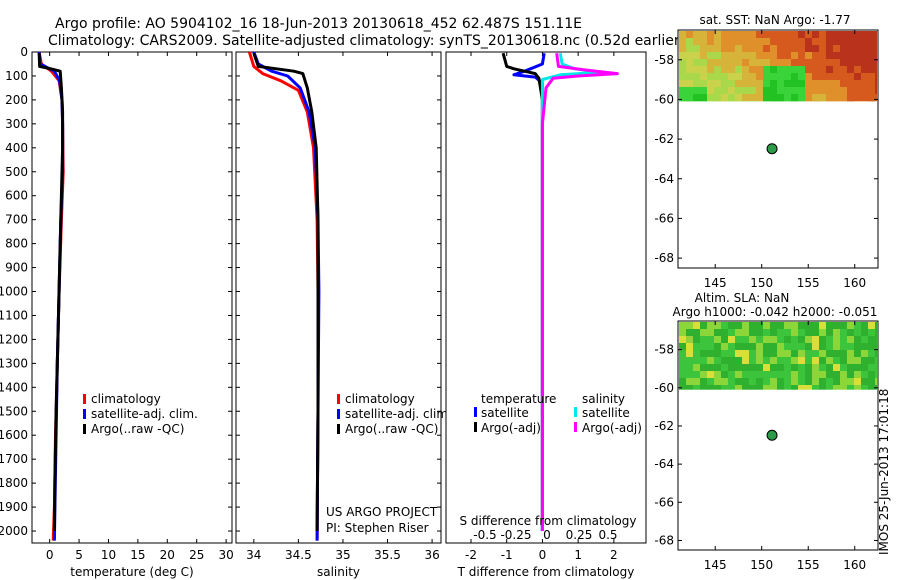 This screenshot has width=900, height=580. Describe the element at coordinates (14, 411) in the screenshot. I see `y-tick-label: 1500` at that location.